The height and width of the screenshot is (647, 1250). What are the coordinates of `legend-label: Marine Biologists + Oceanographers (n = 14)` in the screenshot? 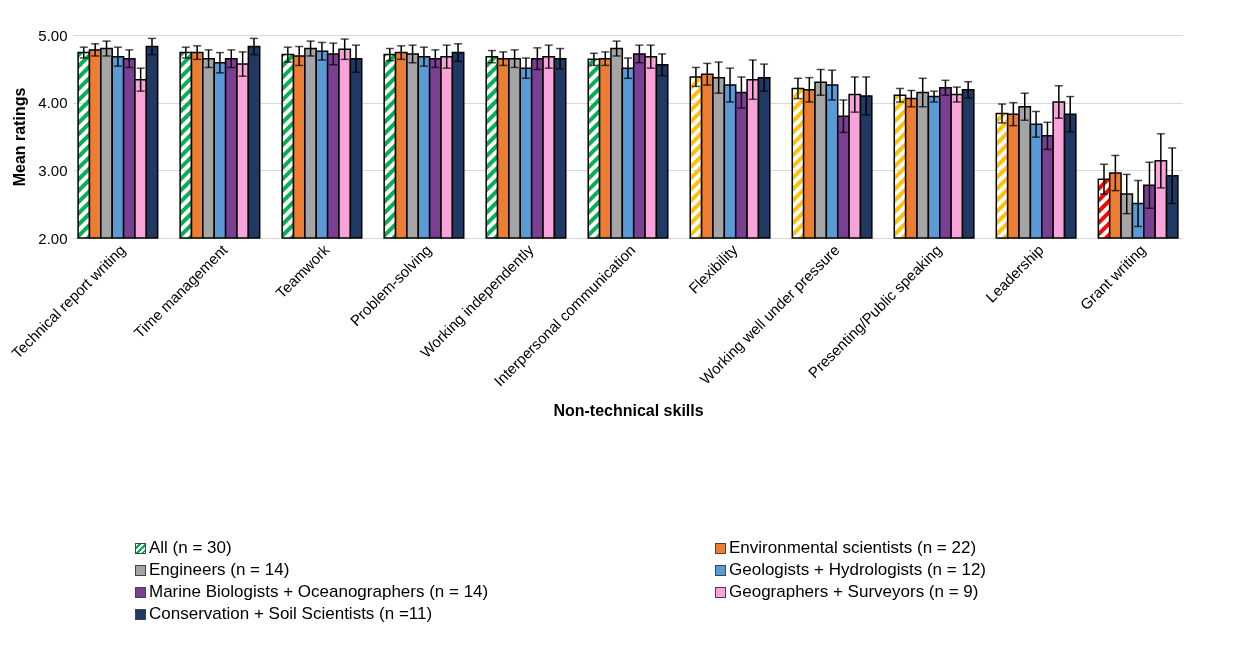 It's located at (319, 592).